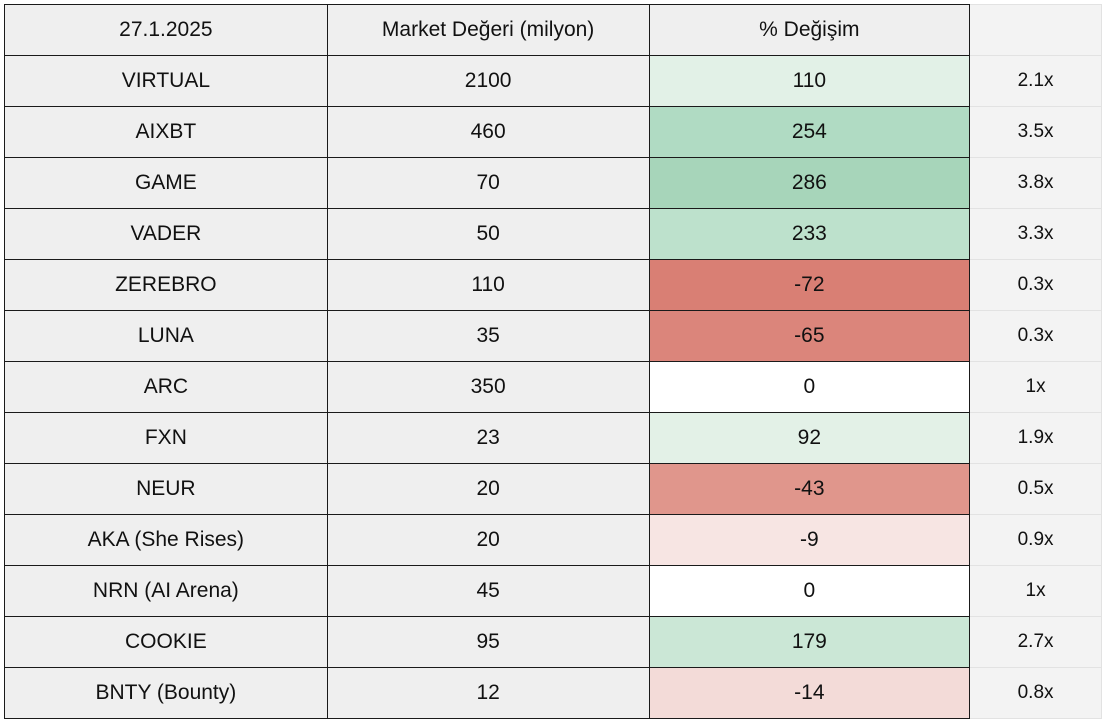 The height and width of the screenshot is (726, 1102). I want to click on market-value-cell: 50, so click(488, 234).